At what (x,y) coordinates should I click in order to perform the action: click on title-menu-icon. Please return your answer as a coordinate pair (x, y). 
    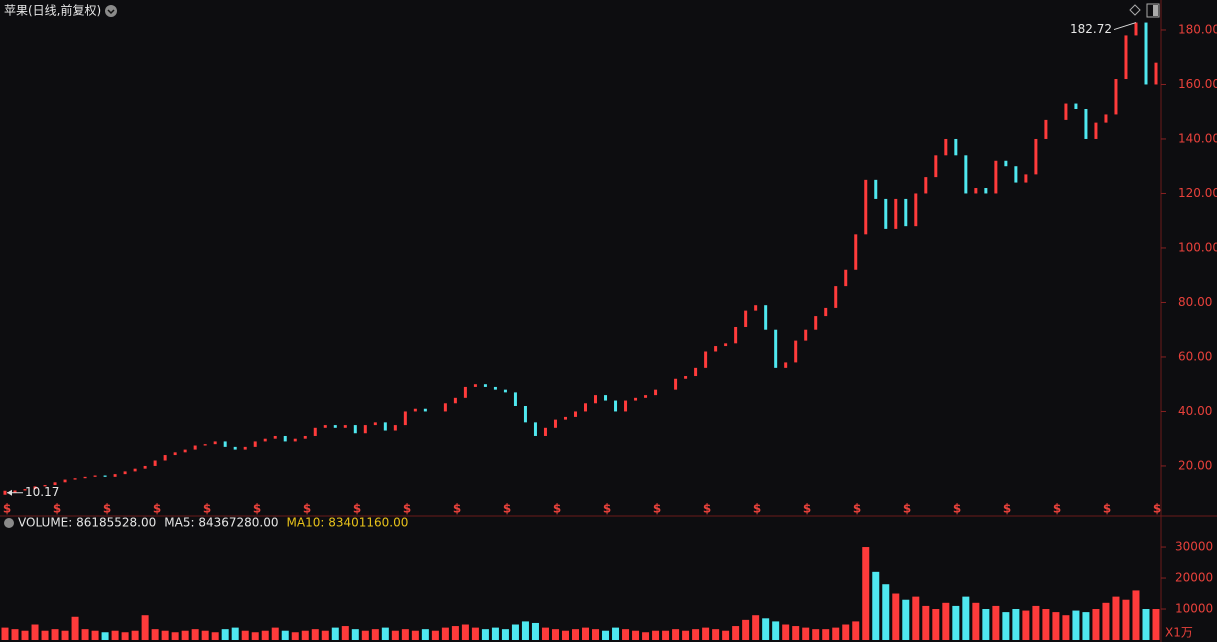
    Looking at the image, I should click on (111, 11).